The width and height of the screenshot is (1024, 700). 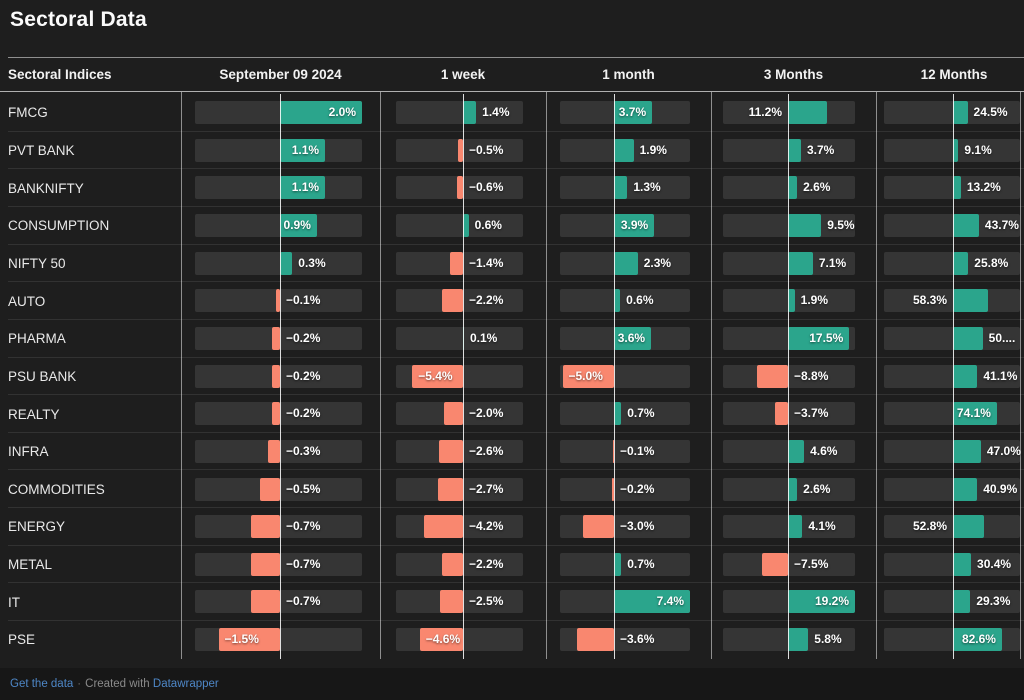 What do you see at coordinates (628, 74) in the screenshot?
I see `column-header-period: 1 month` at bounding box center [628, 74].